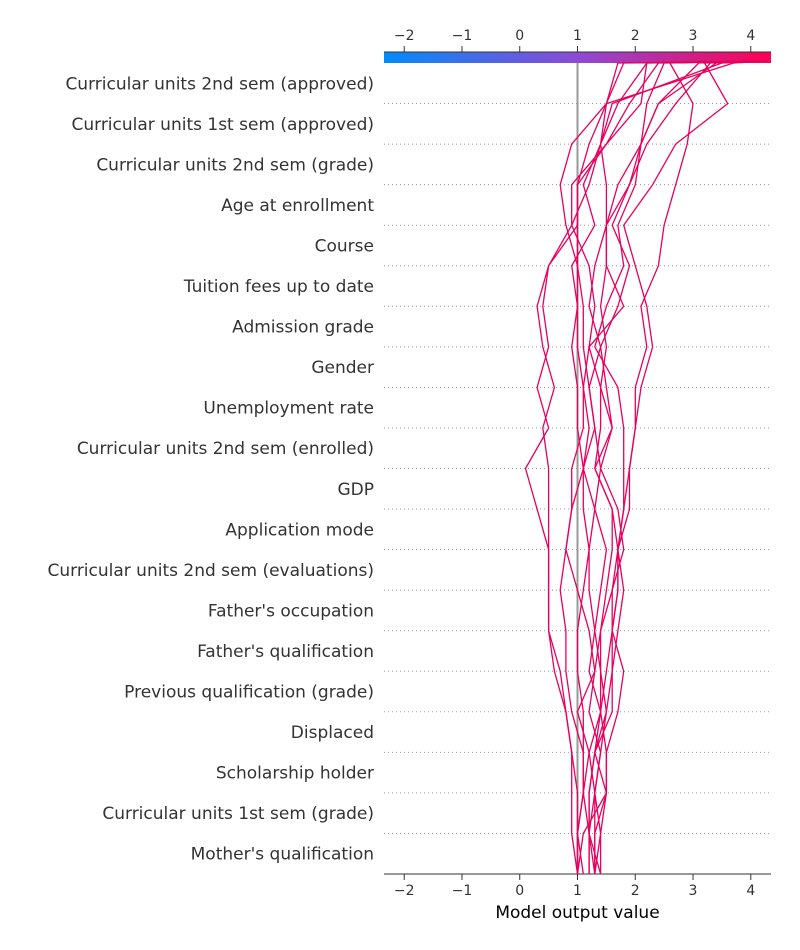 The image size is (800, 950). What do you see at coordinates (577, 891) in the screenshot?
I see `bottom-tick-label: 1` at bounding box center [577, 891].